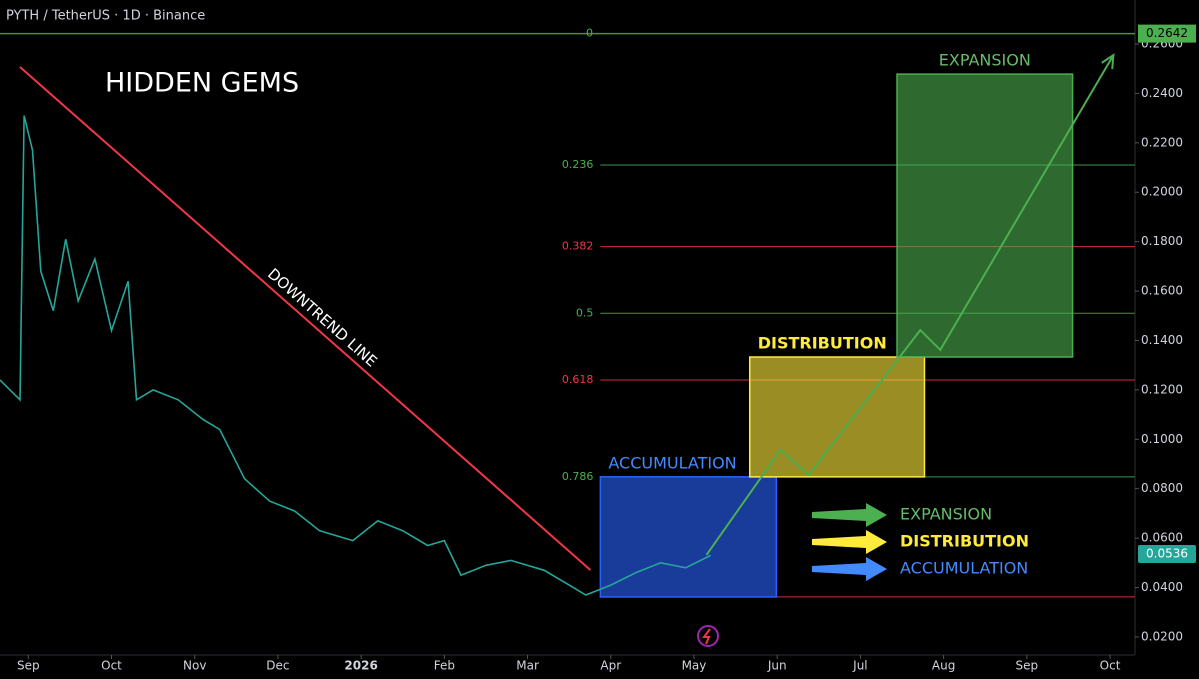 The height and width of the screenshot is (679, 1199). I want to click on price-tag, so click(1167, 33).